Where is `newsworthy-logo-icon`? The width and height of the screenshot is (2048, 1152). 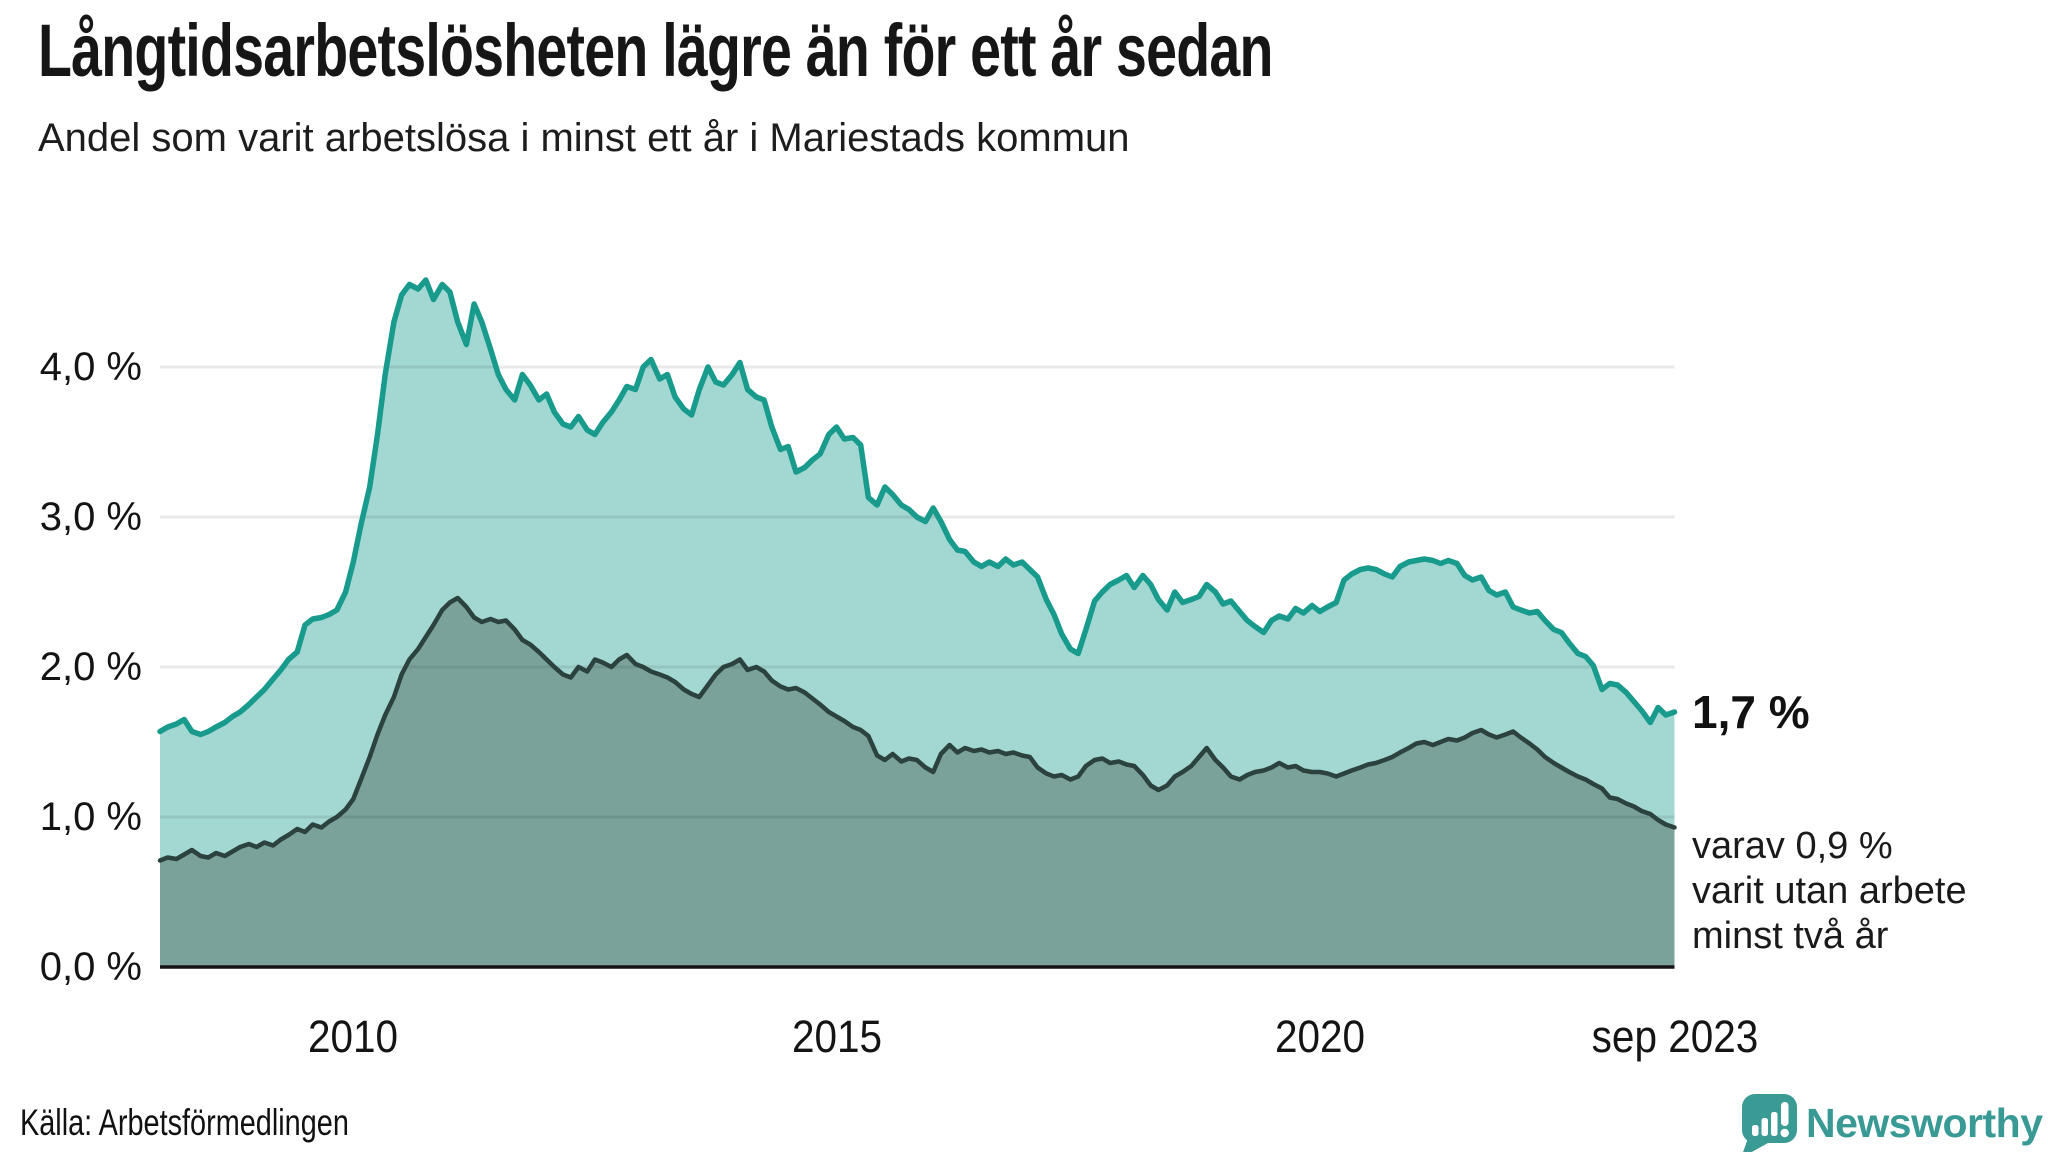 newsworthy-logo-icon is located at coordinates (1769, 1123).